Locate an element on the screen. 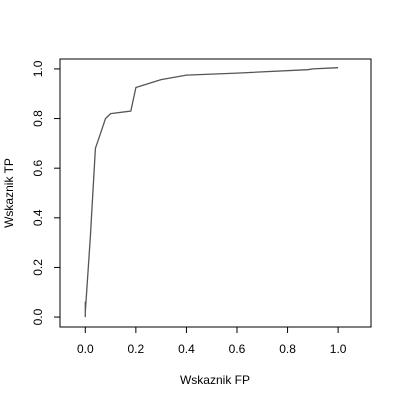 The width and height of the screenshot is (400, 400). y-tick-label: 0.6 is located at coordinates (38, 168).